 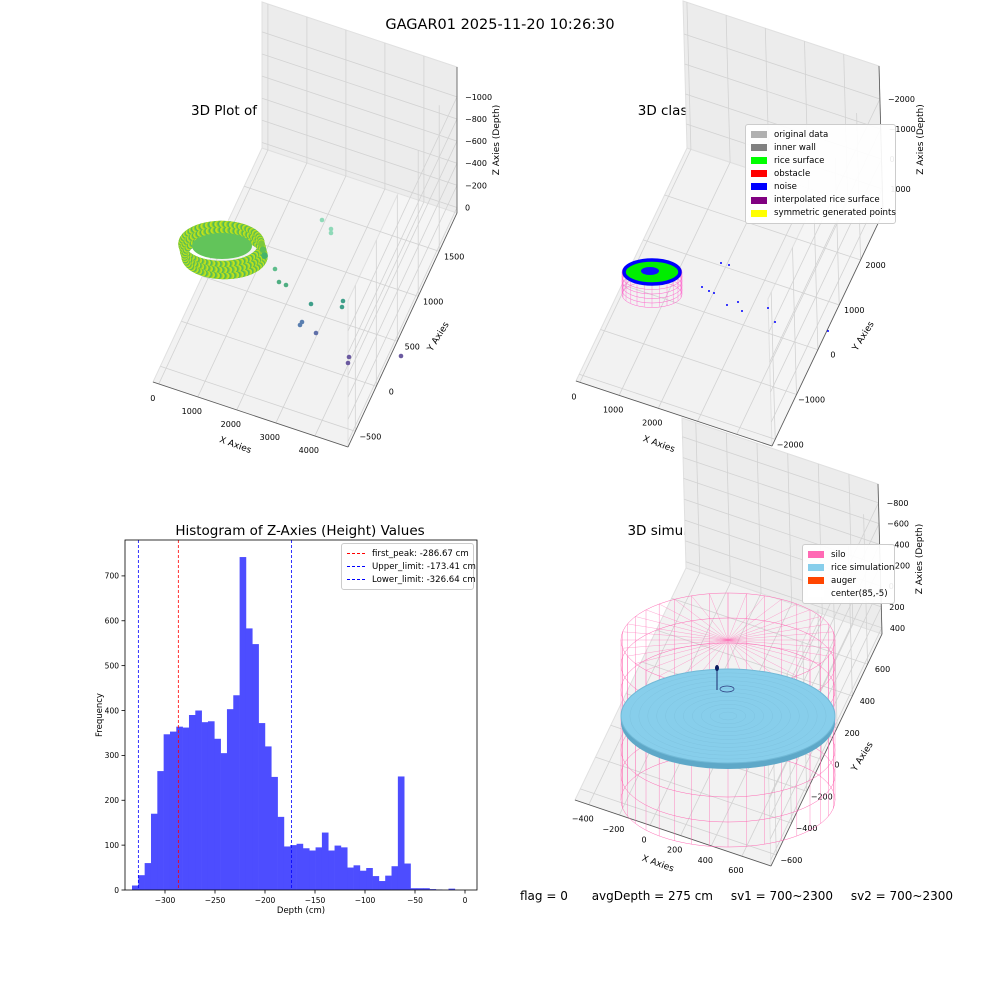 I want to click on raw-z-label: Z Axies (Depth), so click(x=497, y=140).